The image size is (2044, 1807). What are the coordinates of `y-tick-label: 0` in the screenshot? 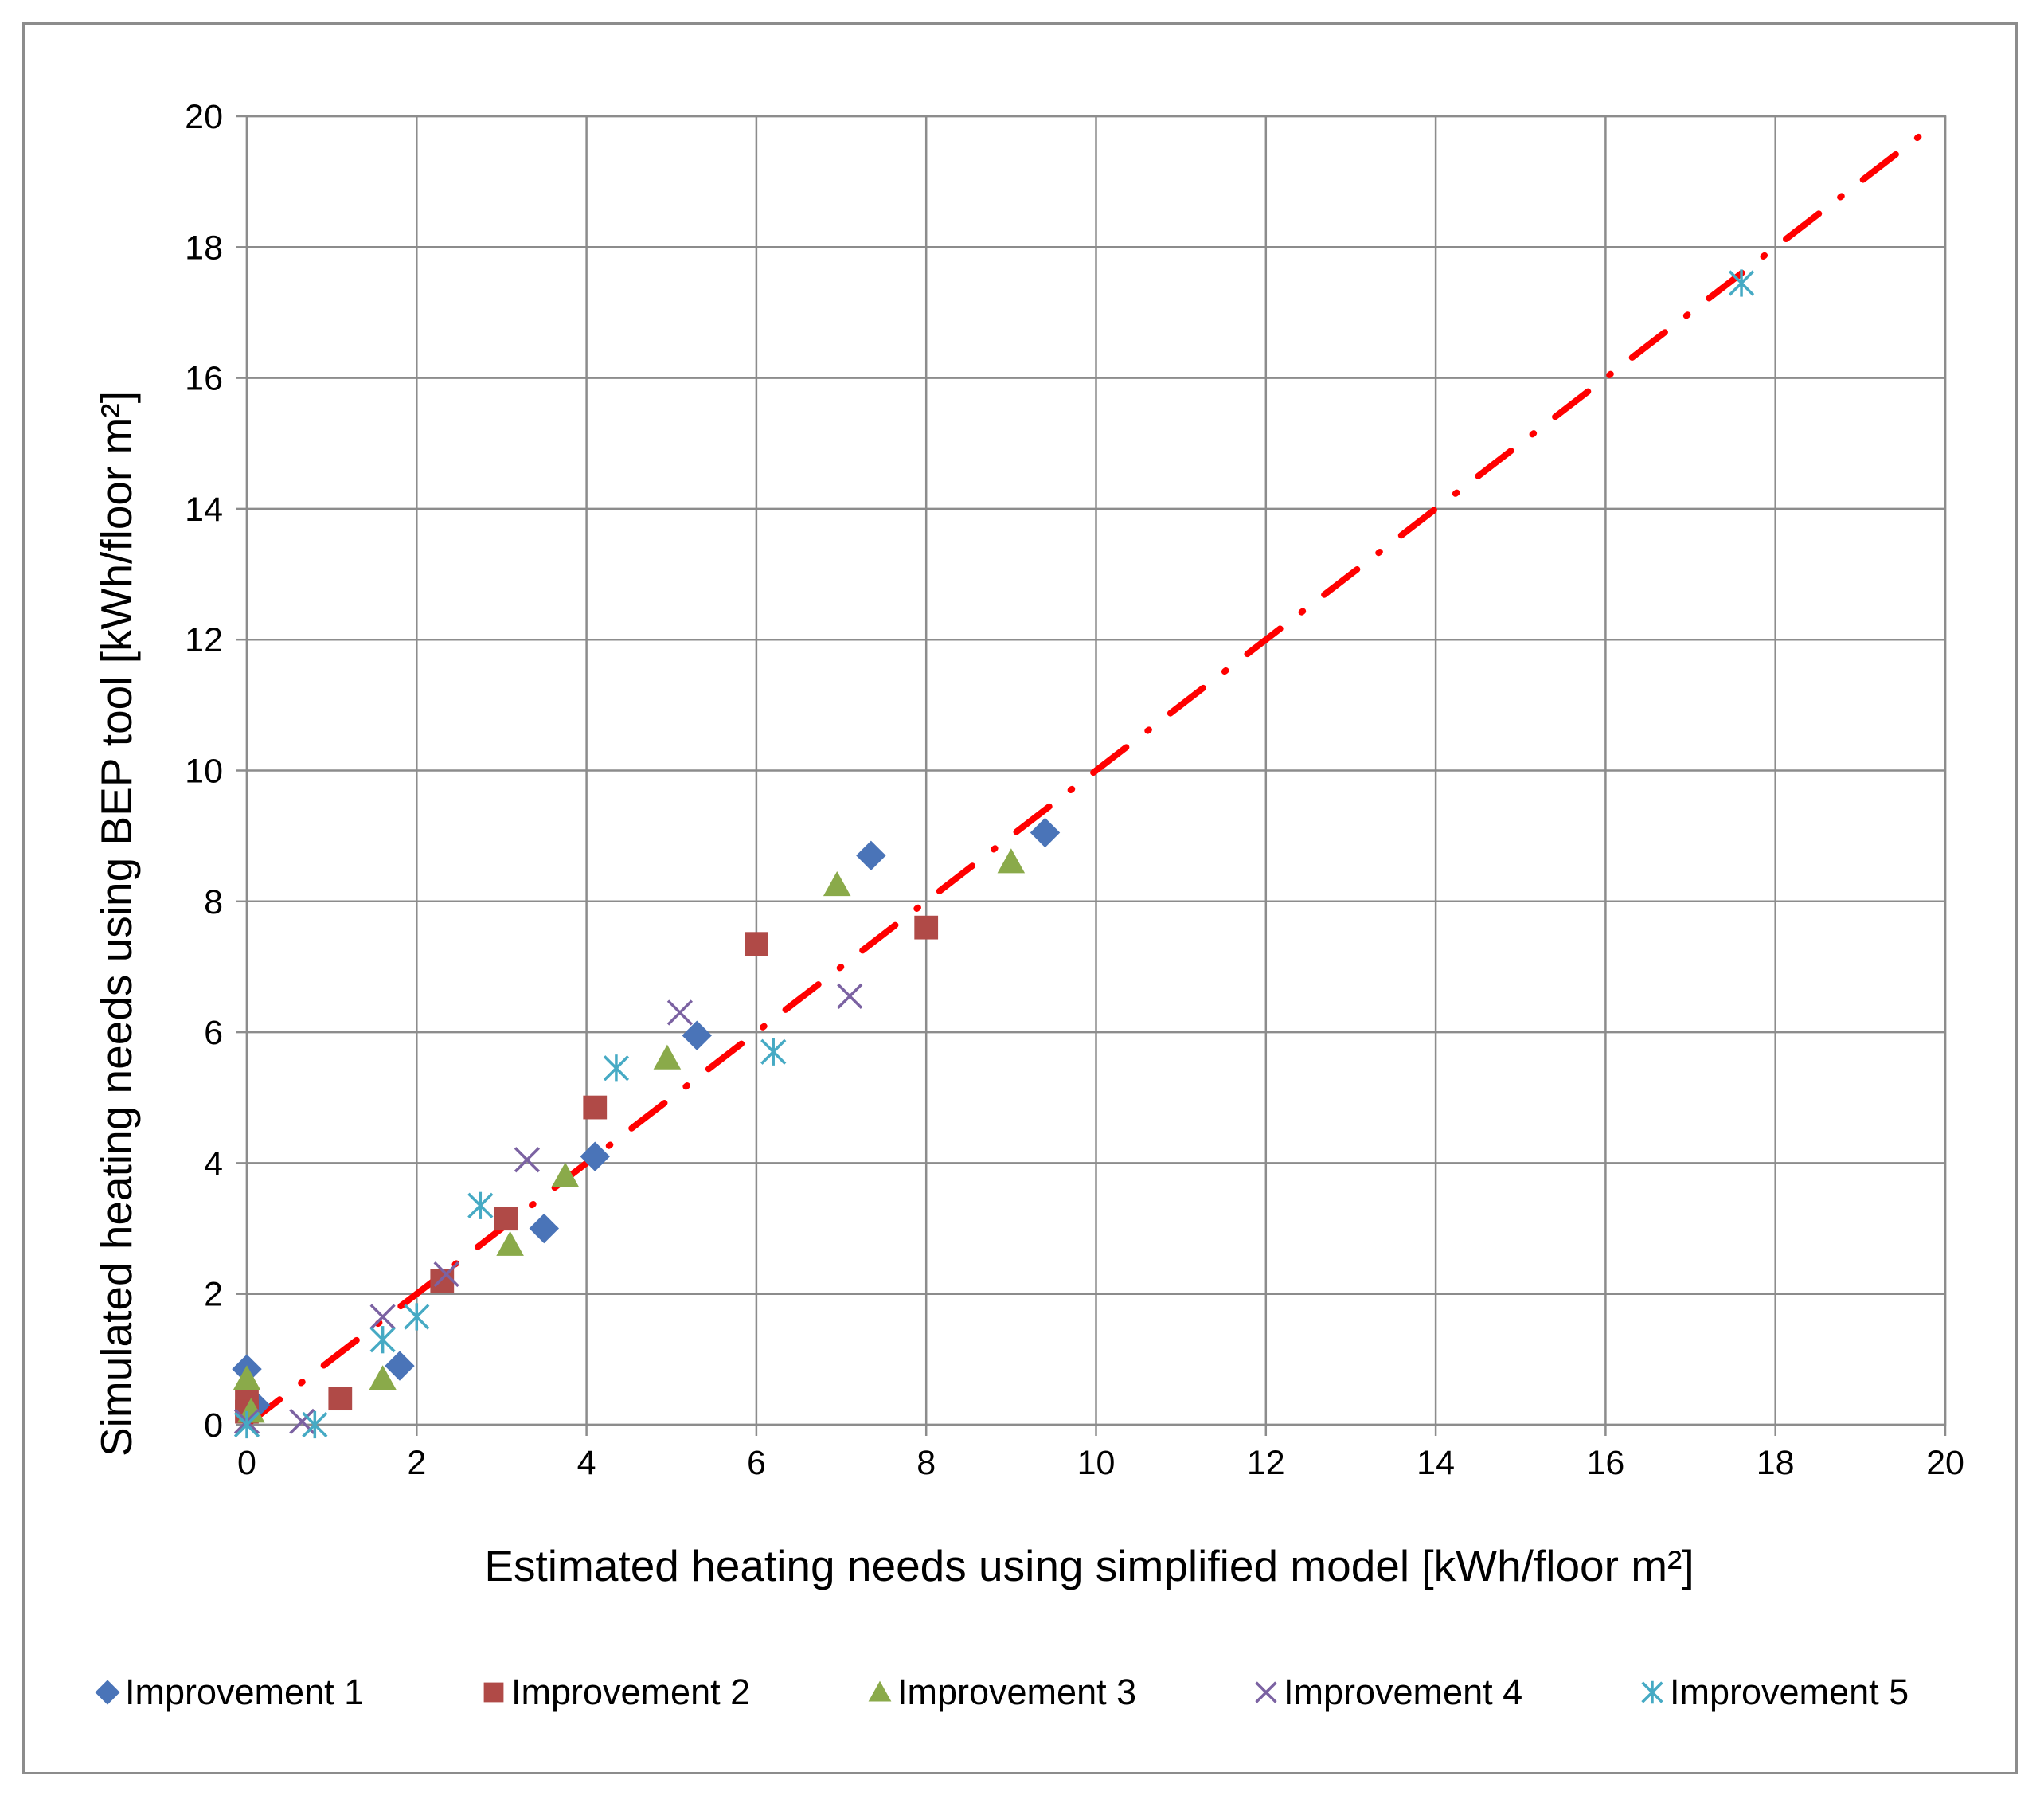 It's located at (213, 1425).